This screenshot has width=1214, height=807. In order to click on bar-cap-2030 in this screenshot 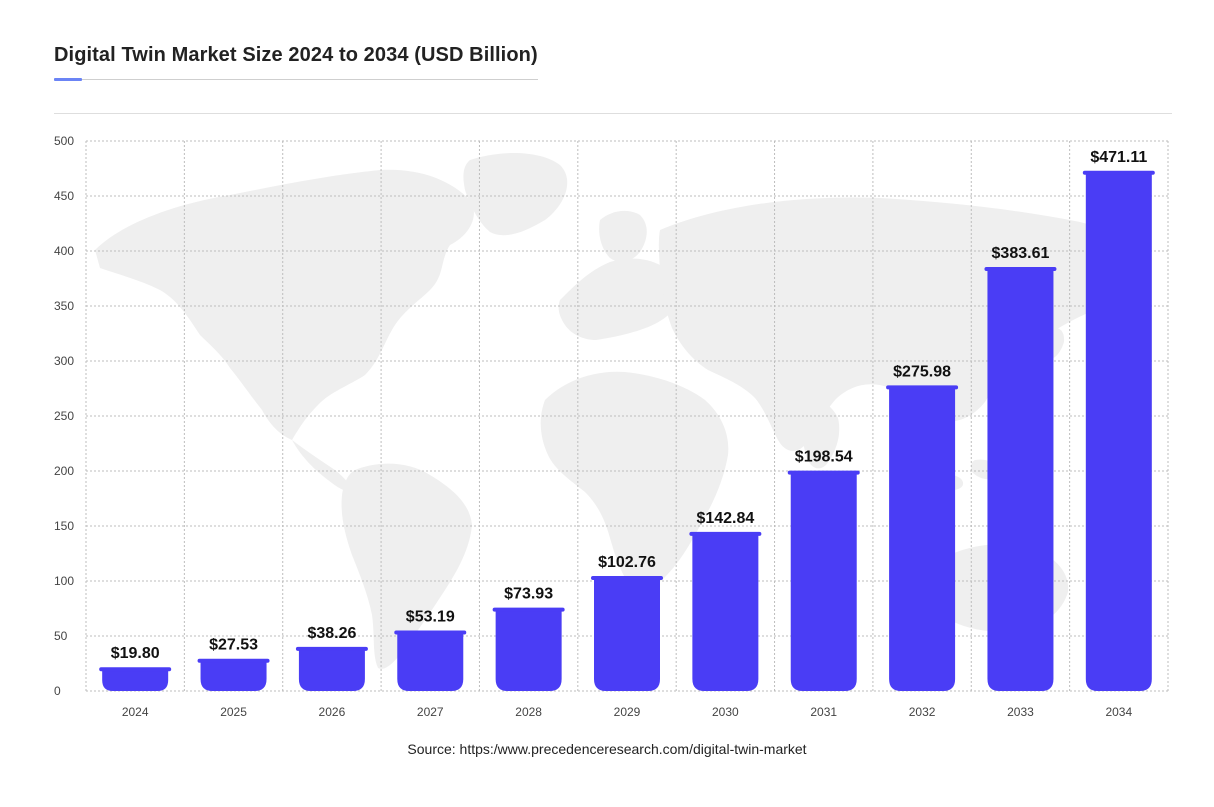, I will do `click(725, 533)`.